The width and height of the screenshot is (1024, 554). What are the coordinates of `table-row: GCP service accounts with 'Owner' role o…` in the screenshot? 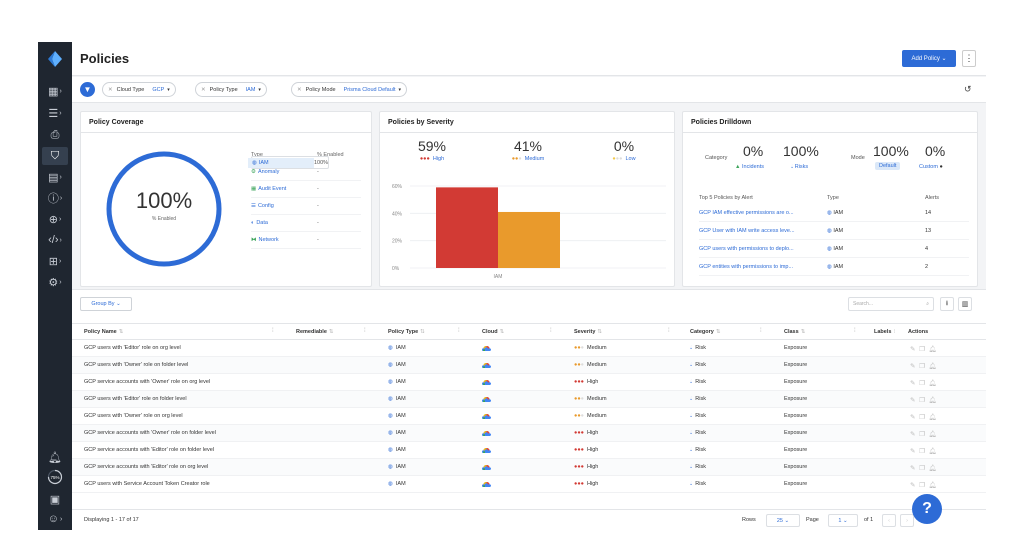 It's located at (529, 382).